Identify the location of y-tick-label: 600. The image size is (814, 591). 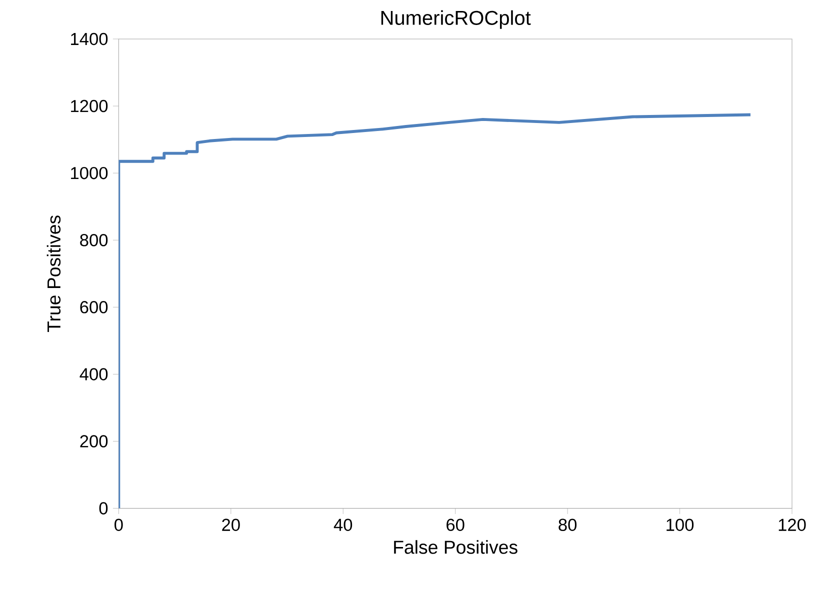
(94, 307).